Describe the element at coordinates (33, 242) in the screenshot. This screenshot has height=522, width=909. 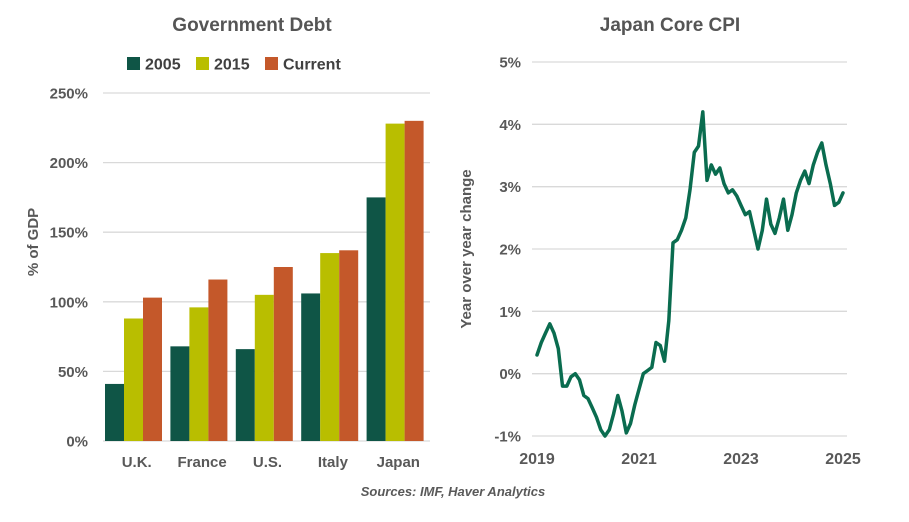
I see `y-axis-title: % of GDP` at that location.